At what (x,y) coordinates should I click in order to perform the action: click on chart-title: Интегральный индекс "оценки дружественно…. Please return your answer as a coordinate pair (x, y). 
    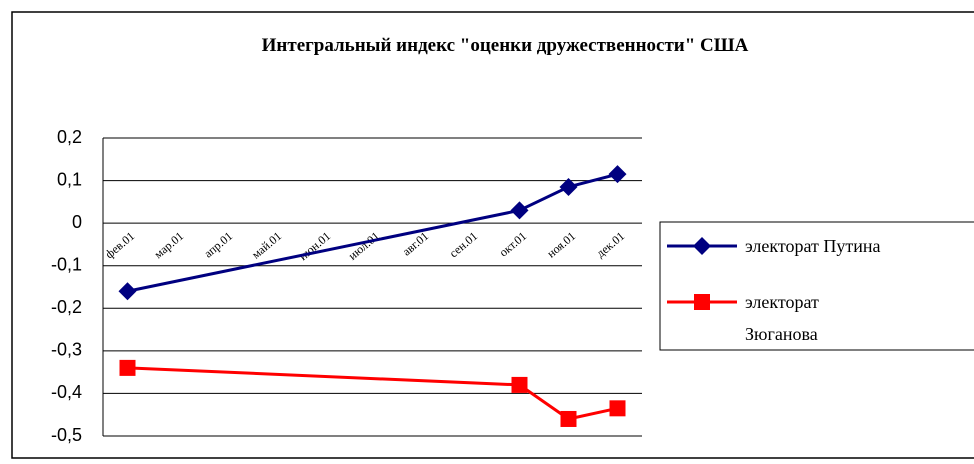
    Looking at the image, I should click on (505, 45).